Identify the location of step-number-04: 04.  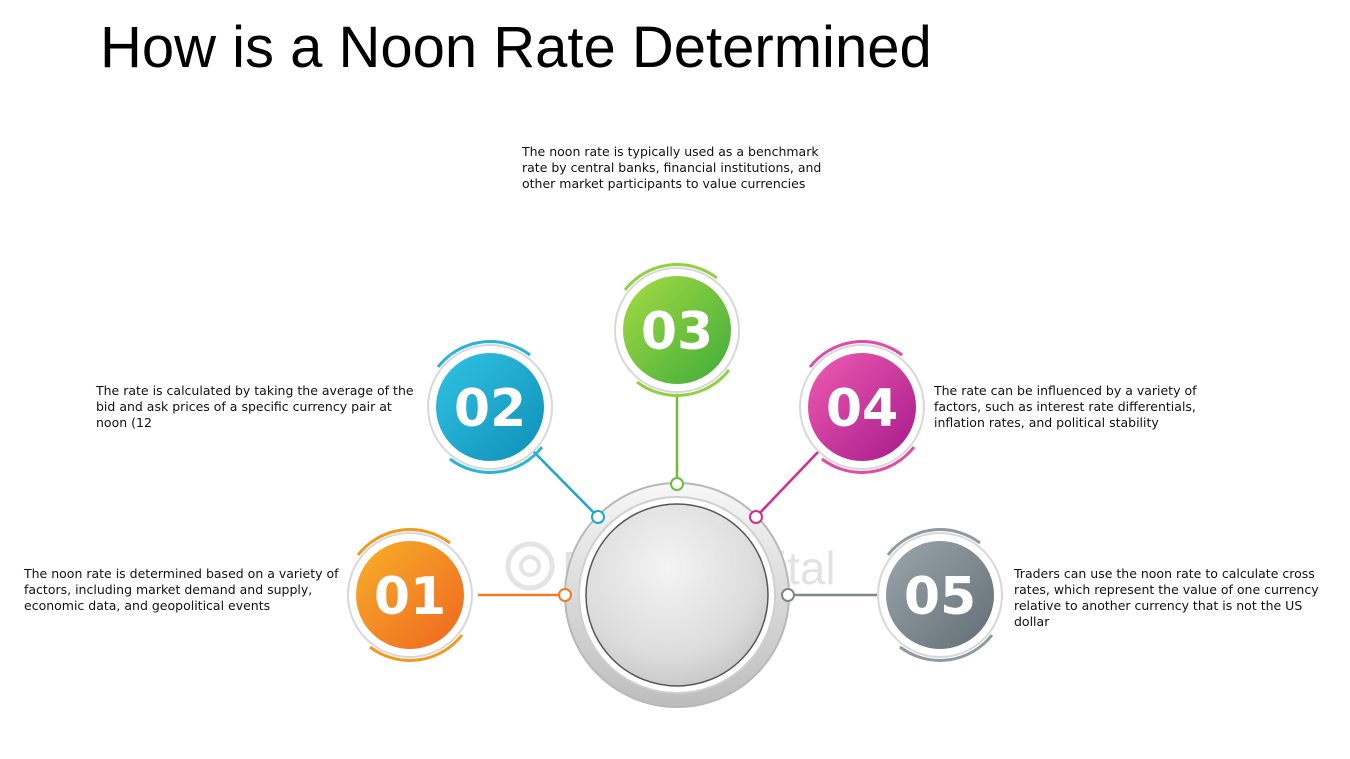
(862, 409).